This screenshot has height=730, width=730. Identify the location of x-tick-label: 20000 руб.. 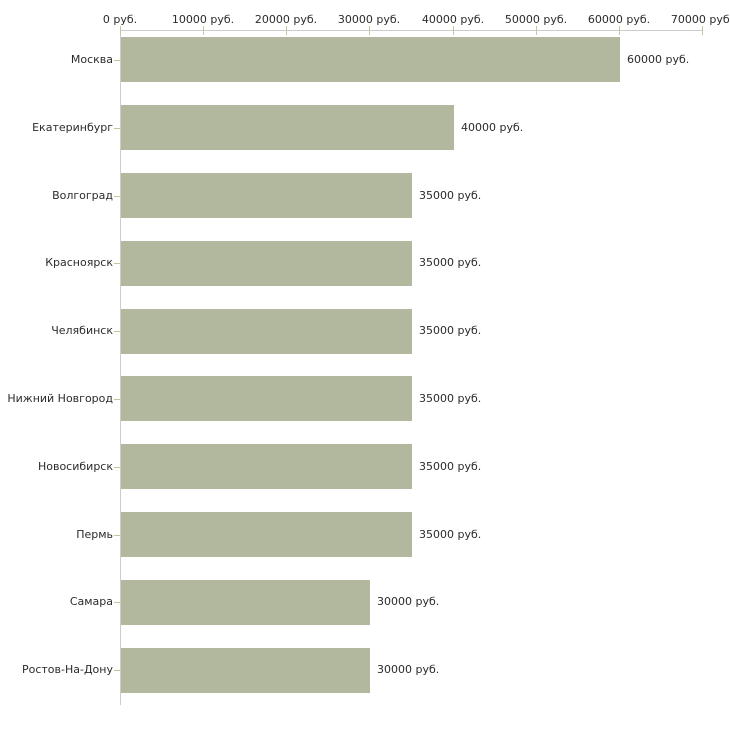
(286, 19).